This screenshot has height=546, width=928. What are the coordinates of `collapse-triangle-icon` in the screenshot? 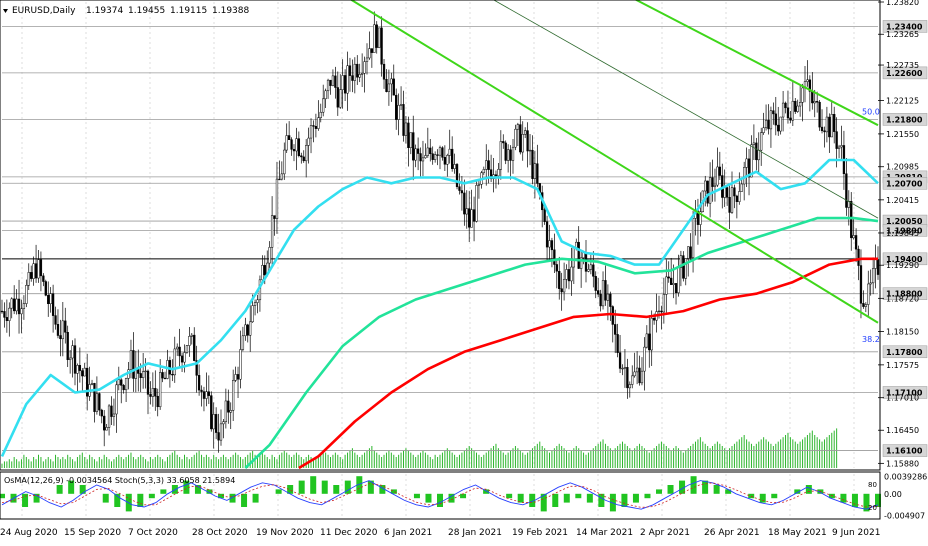 It's located at (5, 11).